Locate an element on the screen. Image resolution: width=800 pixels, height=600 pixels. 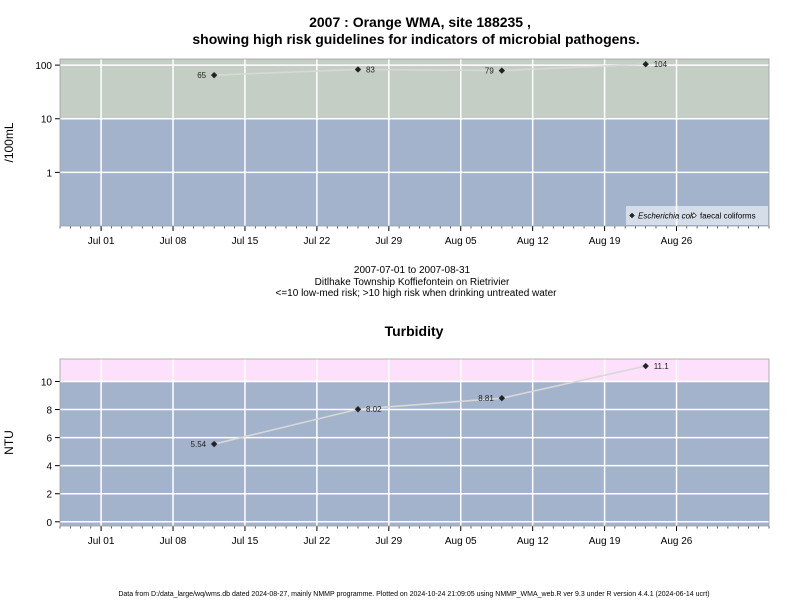
data-label: 8.81 is located at coordinates (486, 398).